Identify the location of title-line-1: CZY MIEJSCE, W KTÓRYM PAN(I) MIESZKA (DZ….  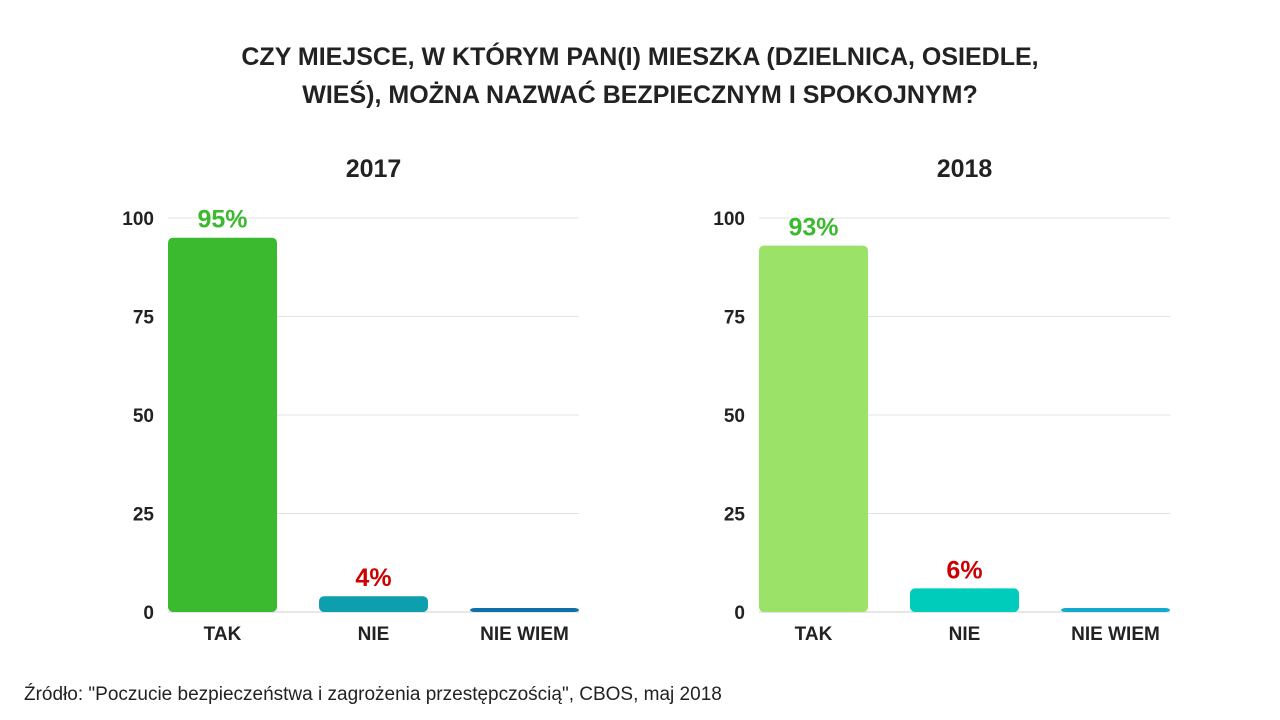
(640, 57).